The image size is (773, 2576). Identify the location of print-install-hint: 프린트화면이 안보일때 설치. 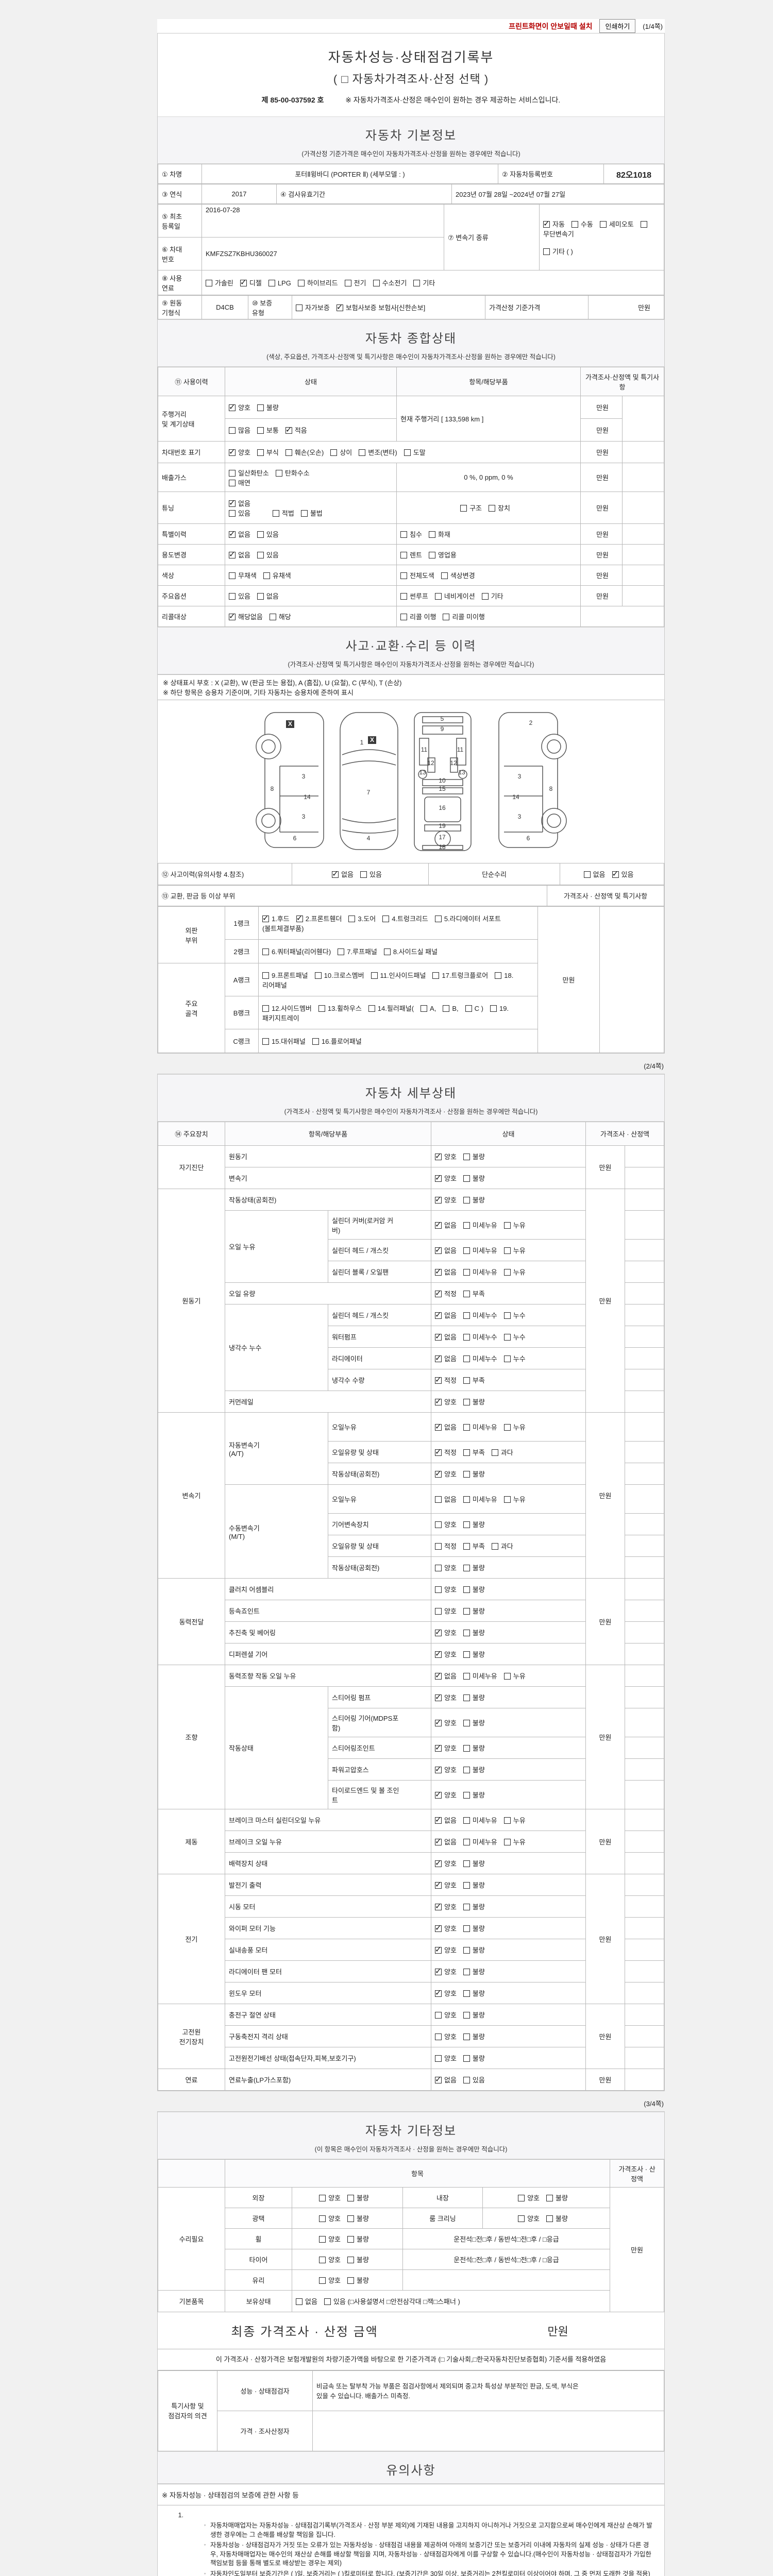
(551, 26).